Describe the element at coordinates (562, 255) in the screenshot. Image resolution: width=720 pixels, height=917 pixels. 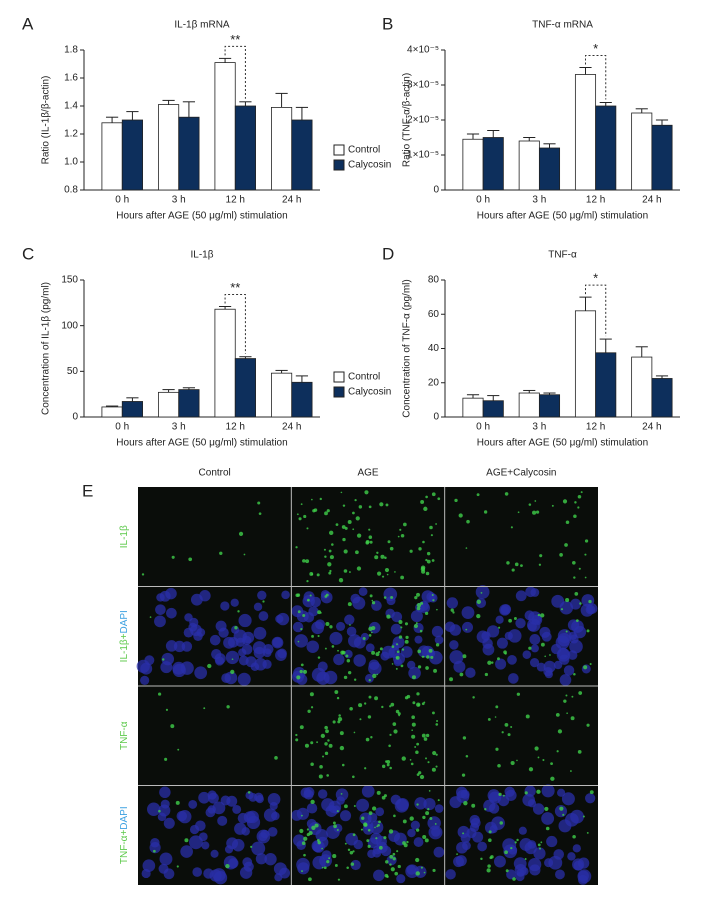
I see `chart-title: TNF-α` at that location.